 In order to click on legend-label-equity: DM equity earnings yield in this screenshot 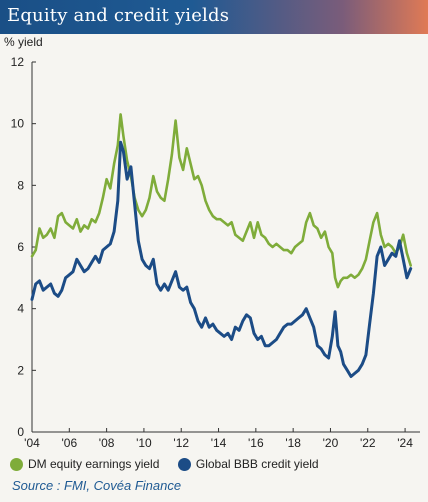, I will do `click(94, 464)`.